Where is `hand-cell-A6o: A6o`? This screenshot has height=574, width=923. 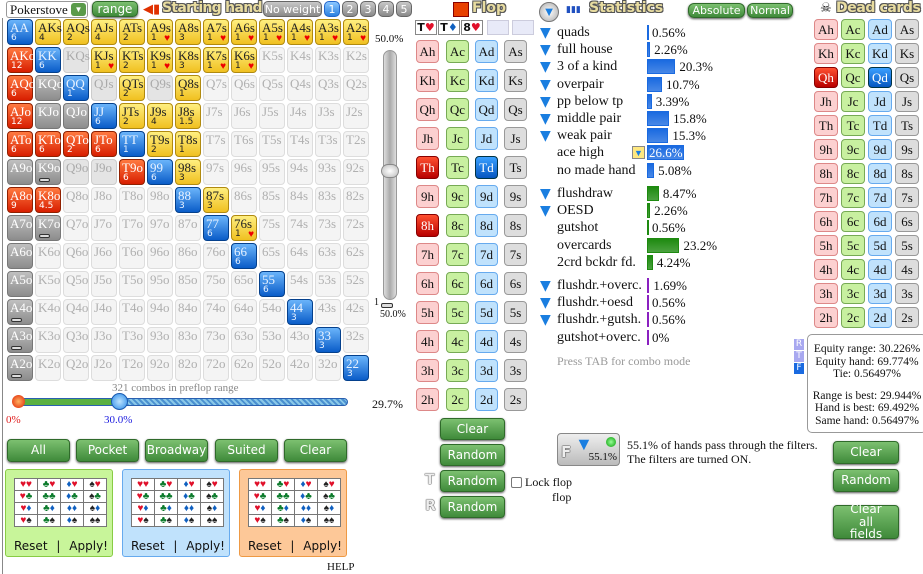
hand-cell-A6o: A6o is located at coordinates (20, 256).